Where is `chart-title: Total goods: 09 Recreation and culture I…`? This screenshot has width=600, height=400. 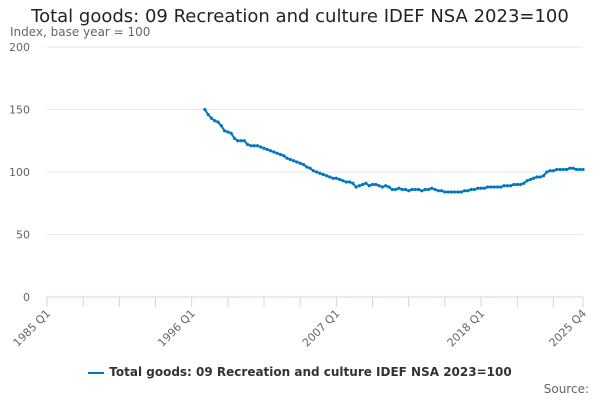 chart-title: Total goods: 09 Recreation and culture I… is located at coordinates (300, 16).